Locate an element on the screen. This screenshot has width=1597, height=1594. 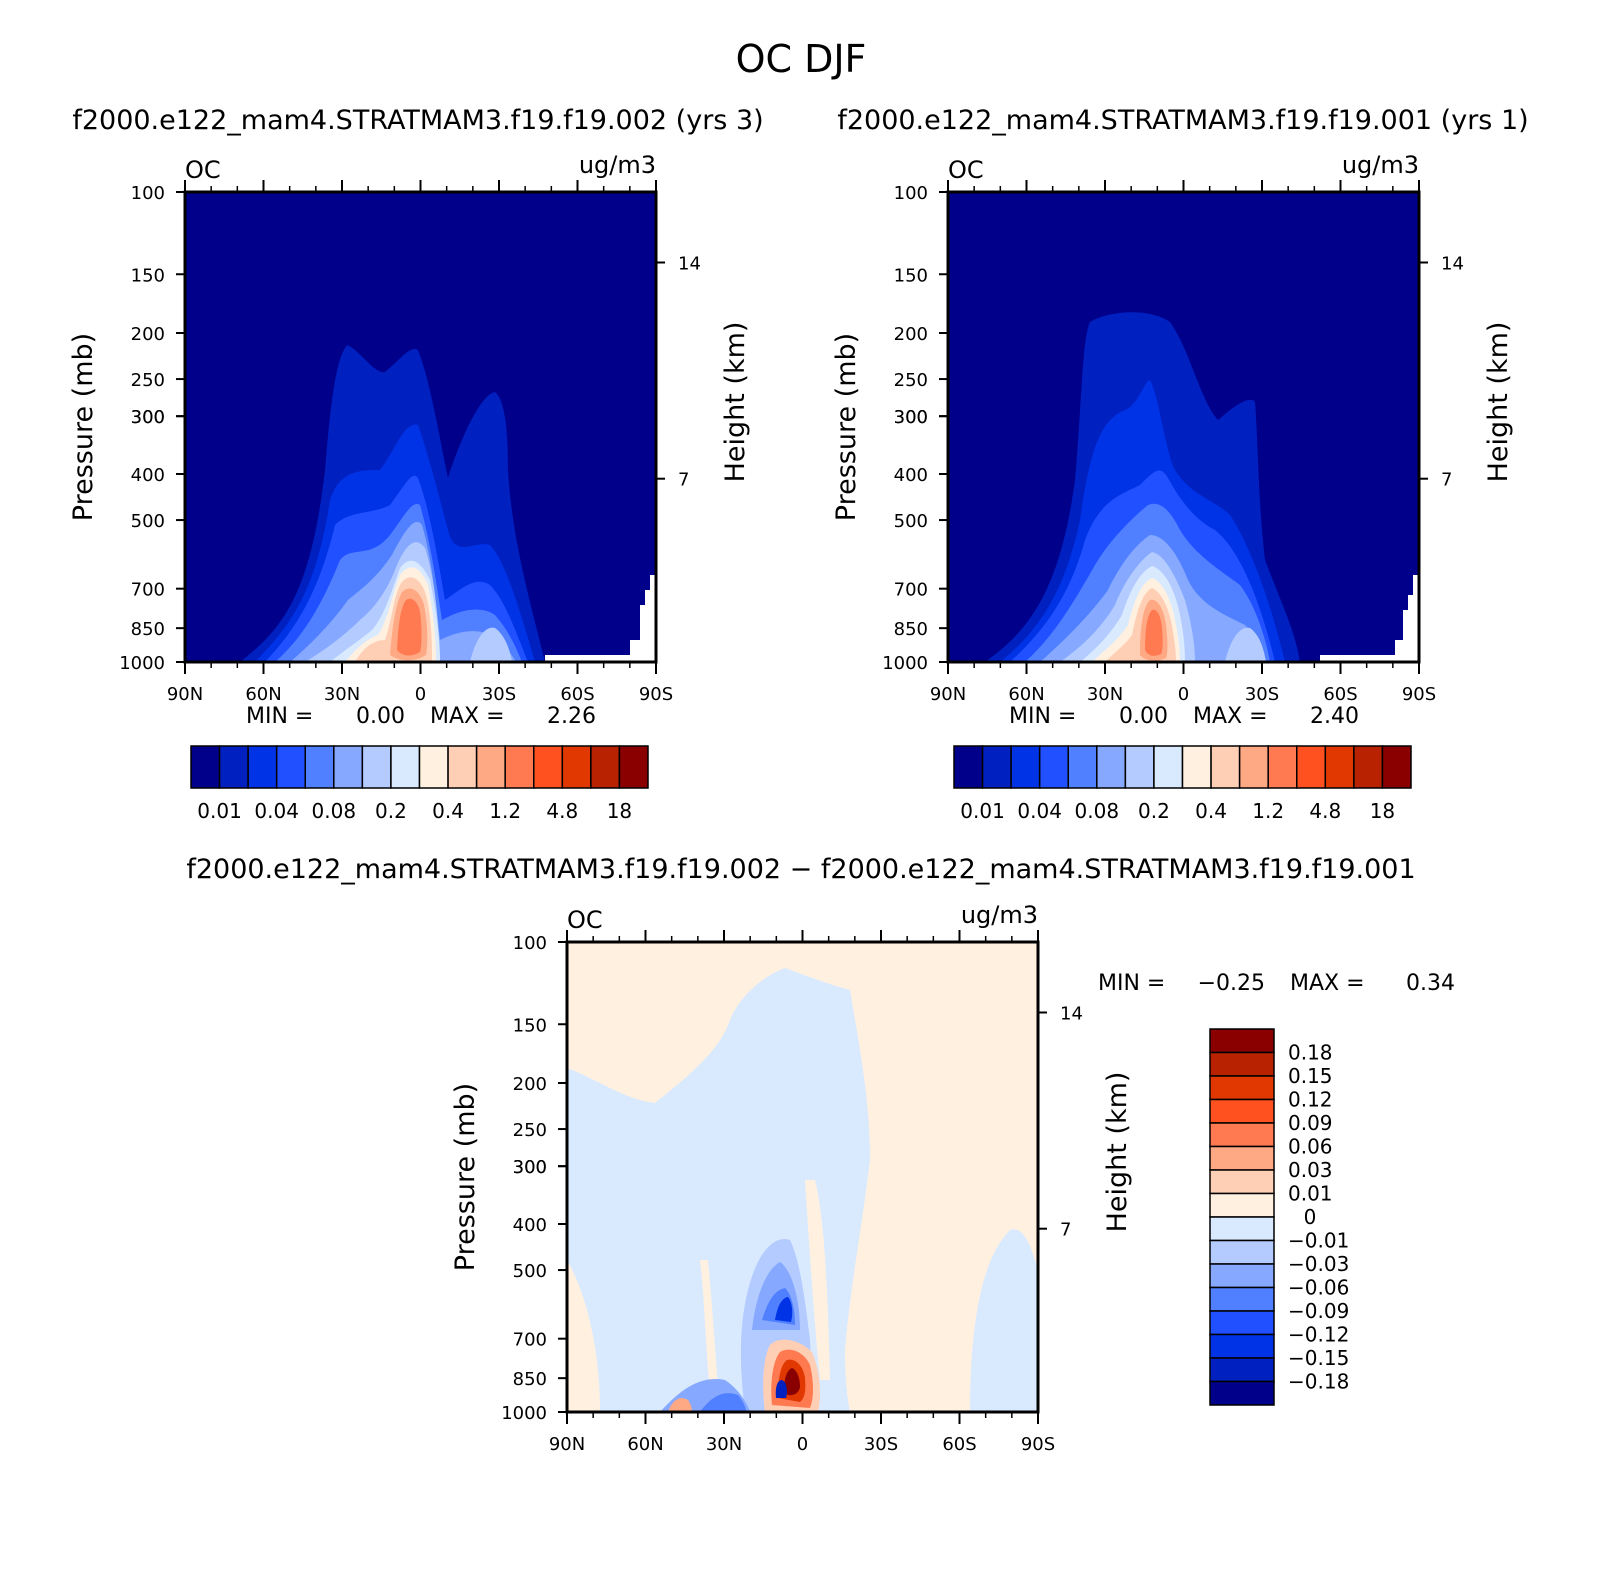
panel-top-left is located at coordinates (420, 427).